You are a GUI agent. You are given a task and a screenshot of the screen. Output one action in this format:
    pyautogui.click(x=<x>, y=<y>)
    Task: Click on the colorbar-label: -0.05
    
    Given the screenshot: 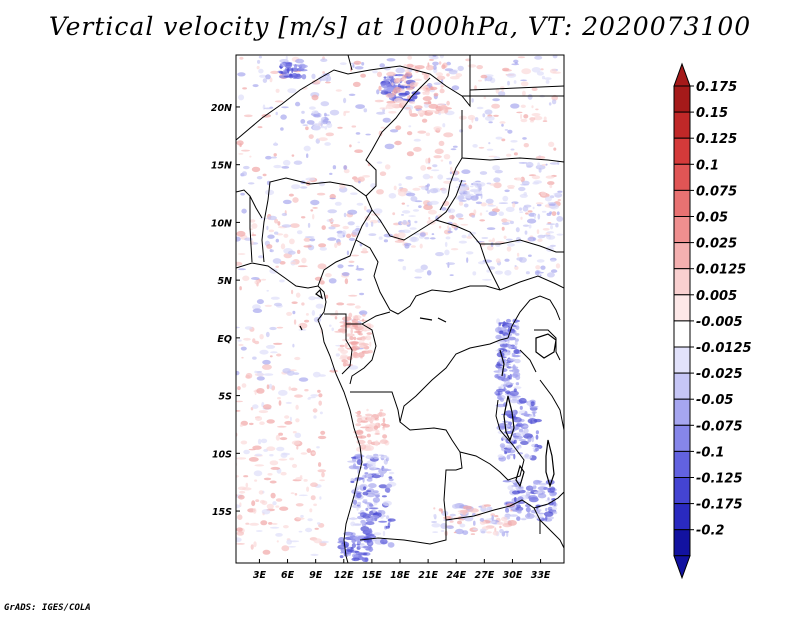 What is the action you would take?
    pyautogui.click(x=714, y=400)
    